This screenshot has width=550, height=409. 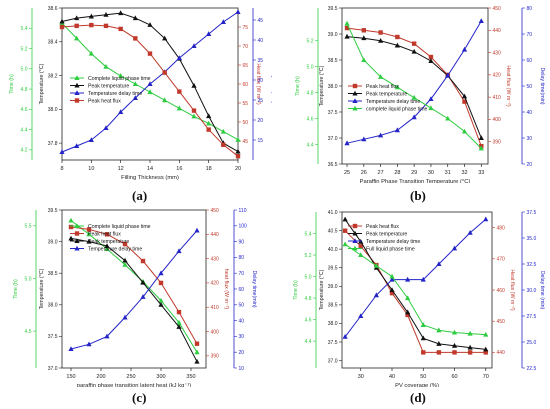 What do you see at coordinates (246, 28) in the screenshot?
I see `y-tick-label-flux: 75` at bounding box center [246, 28].